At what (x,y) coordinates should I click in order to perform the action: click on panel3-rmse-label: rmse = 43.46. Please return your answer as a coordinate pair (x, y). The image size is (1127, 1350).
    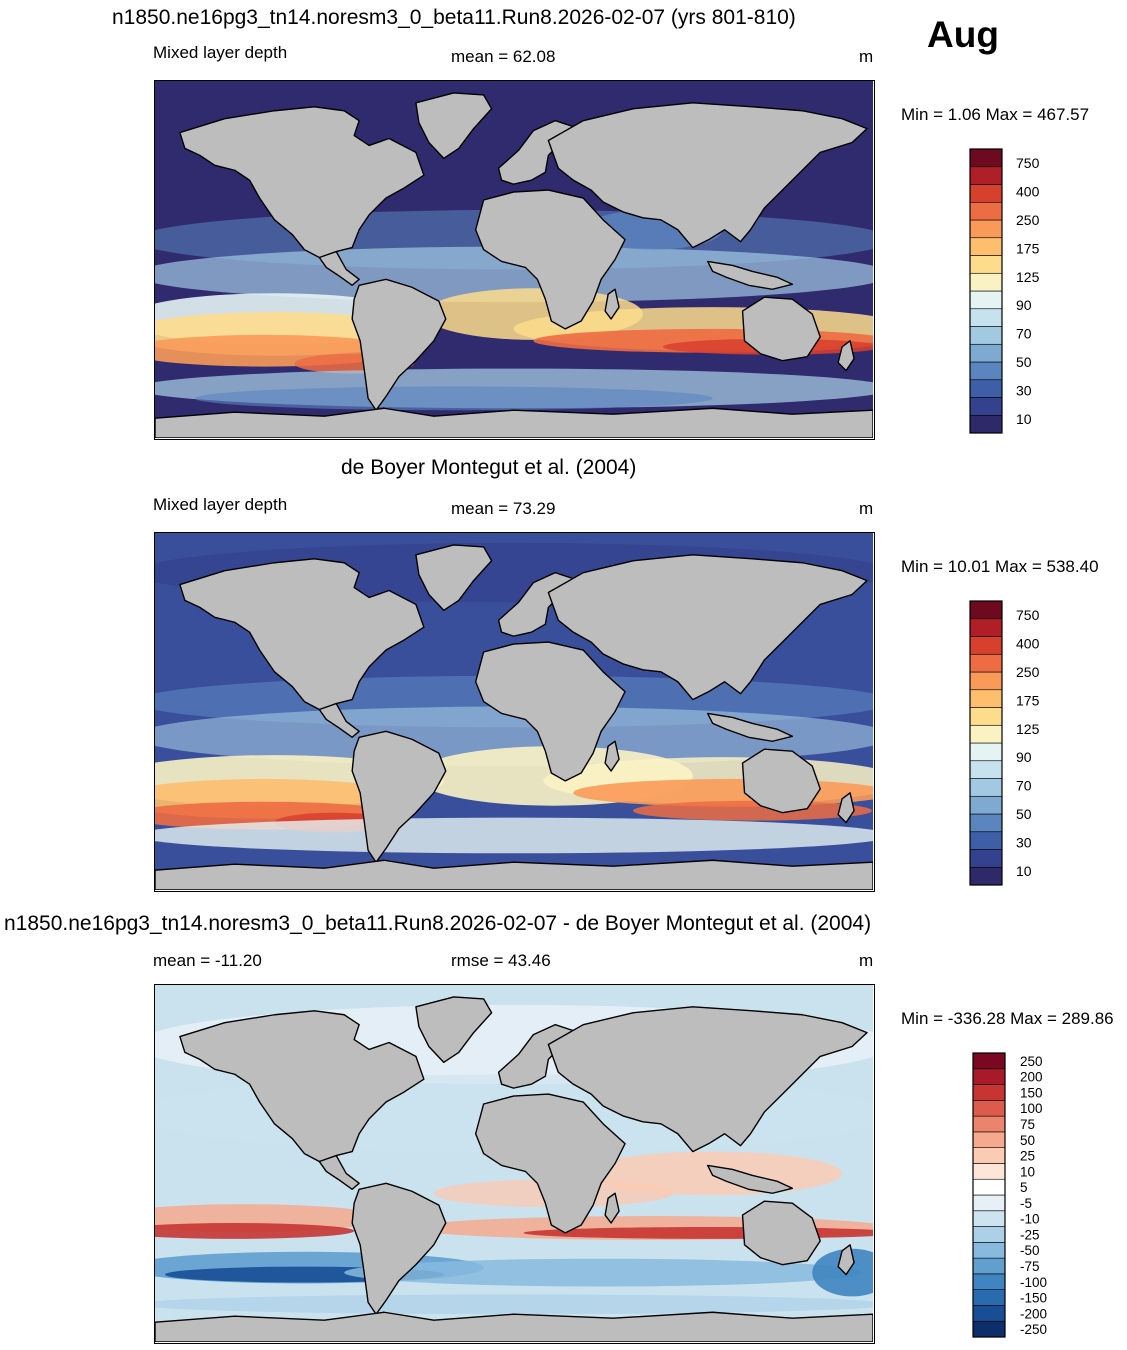
    Looking at the image, I should click on (501, 960).